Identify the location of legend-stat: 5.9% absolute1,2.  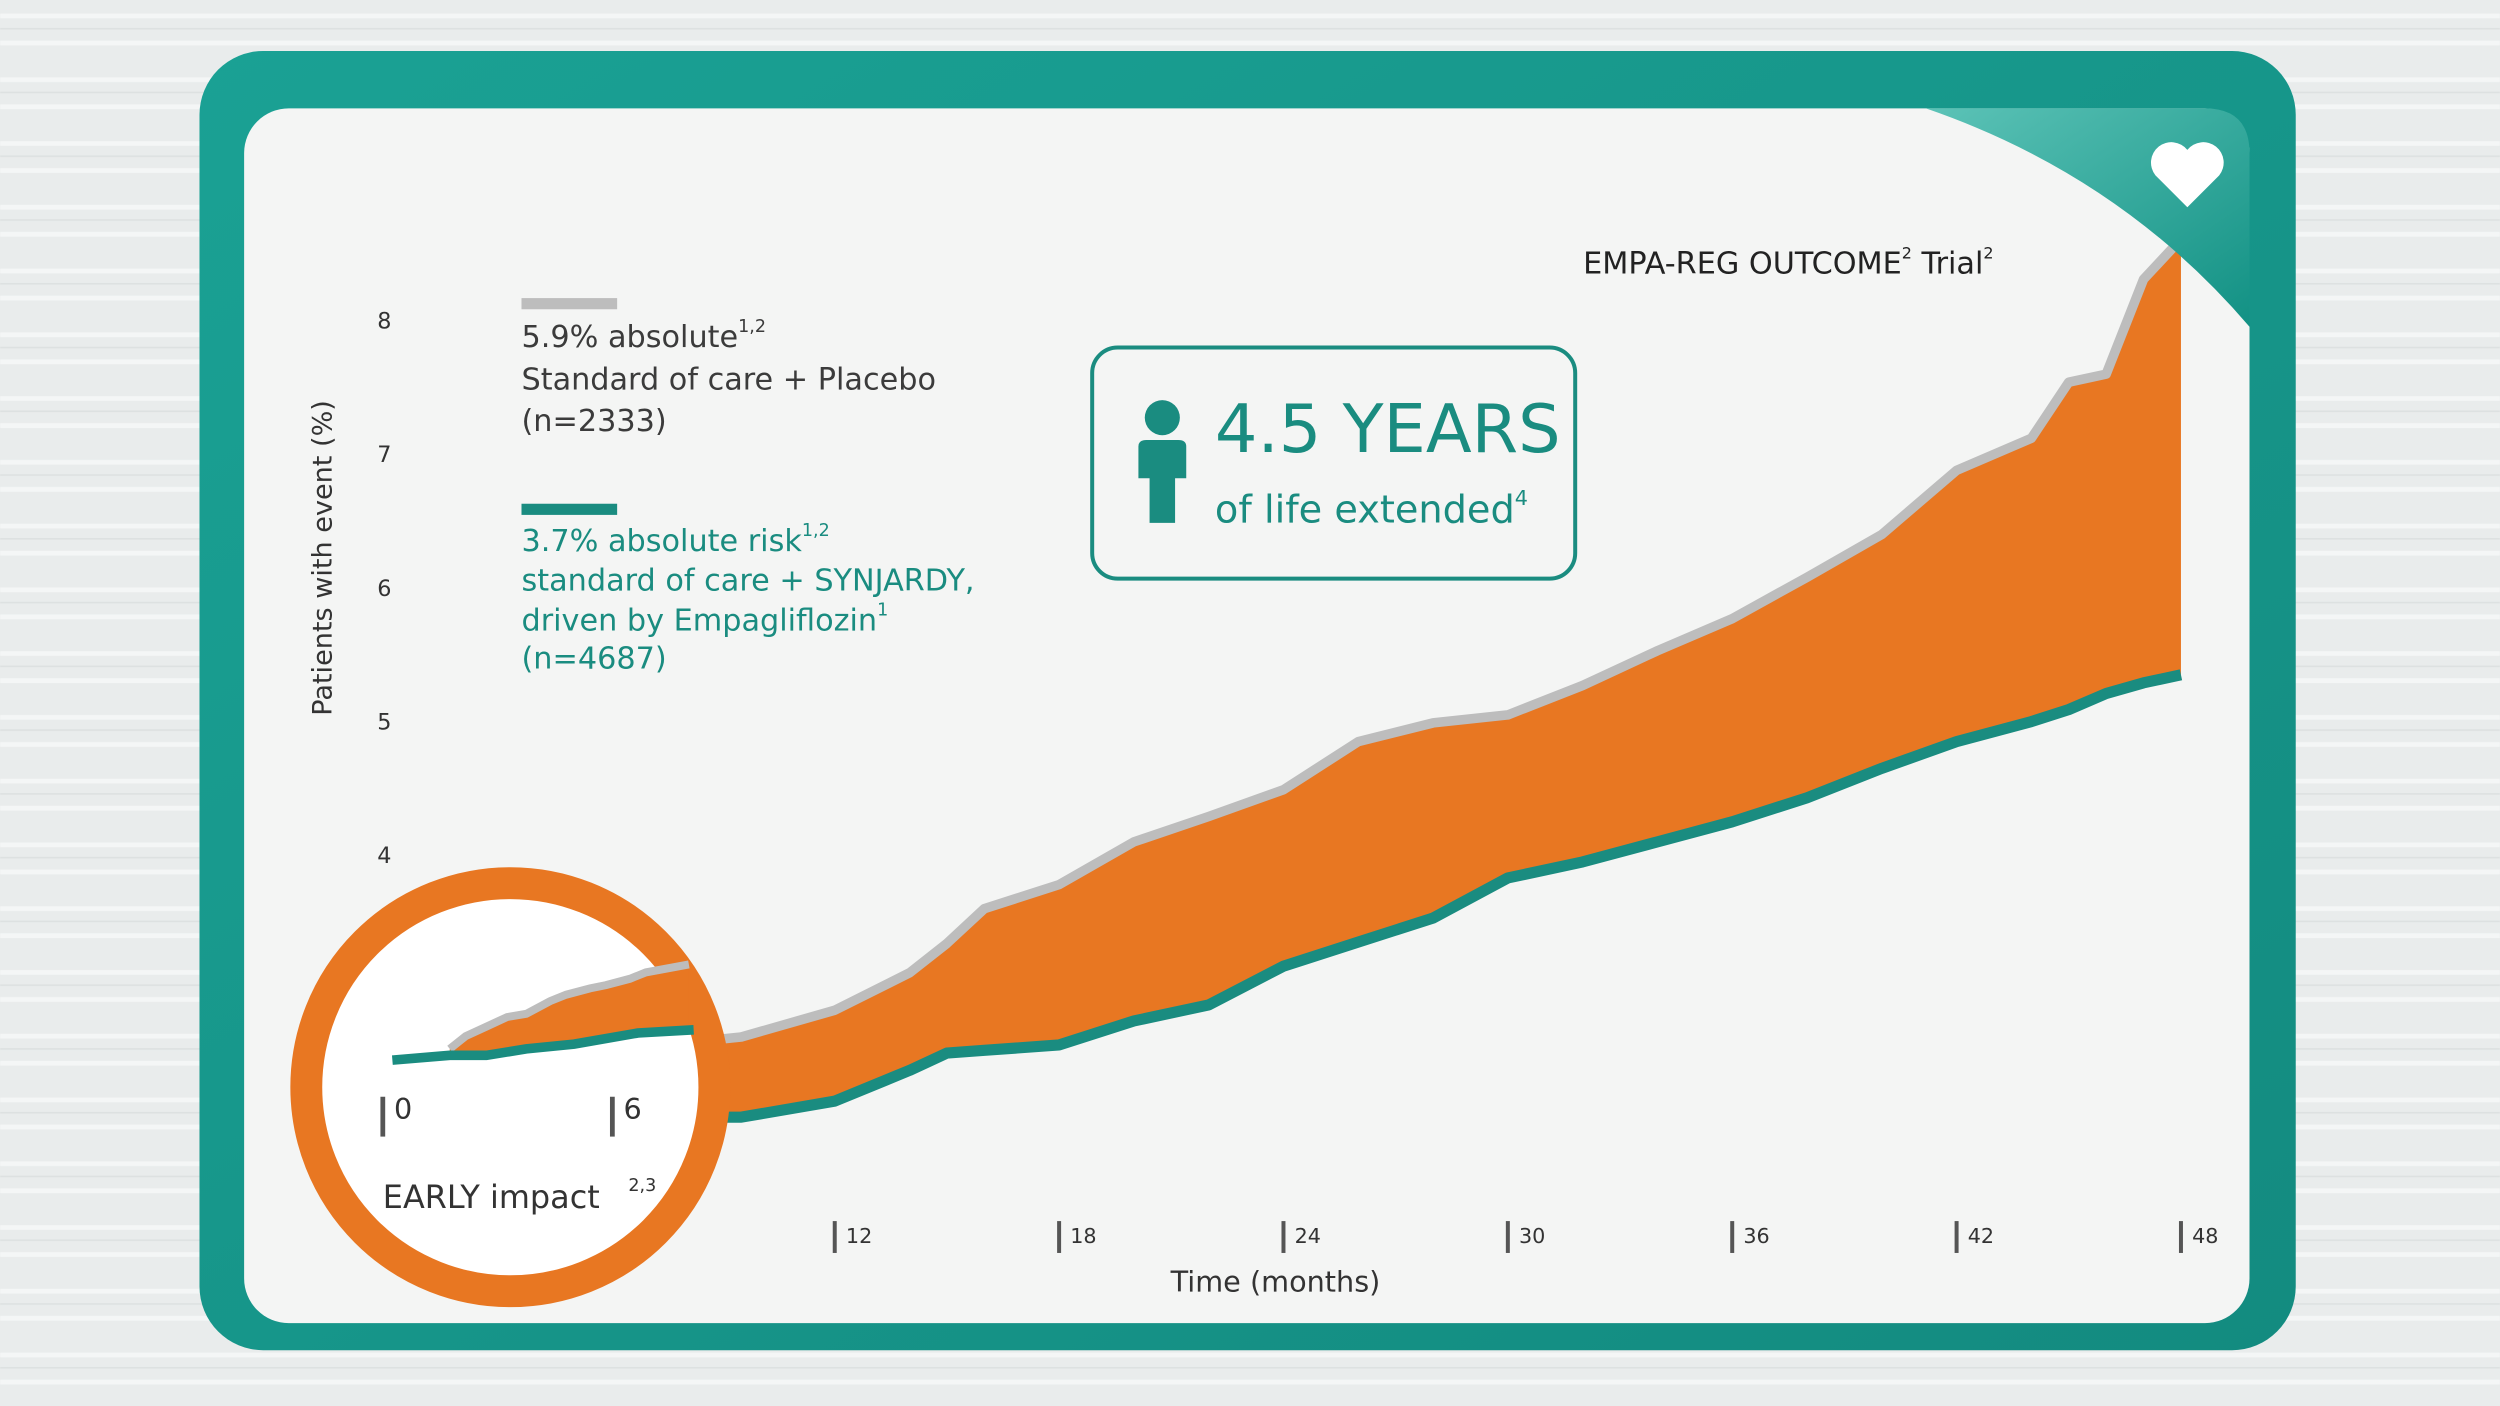
(643, 336).